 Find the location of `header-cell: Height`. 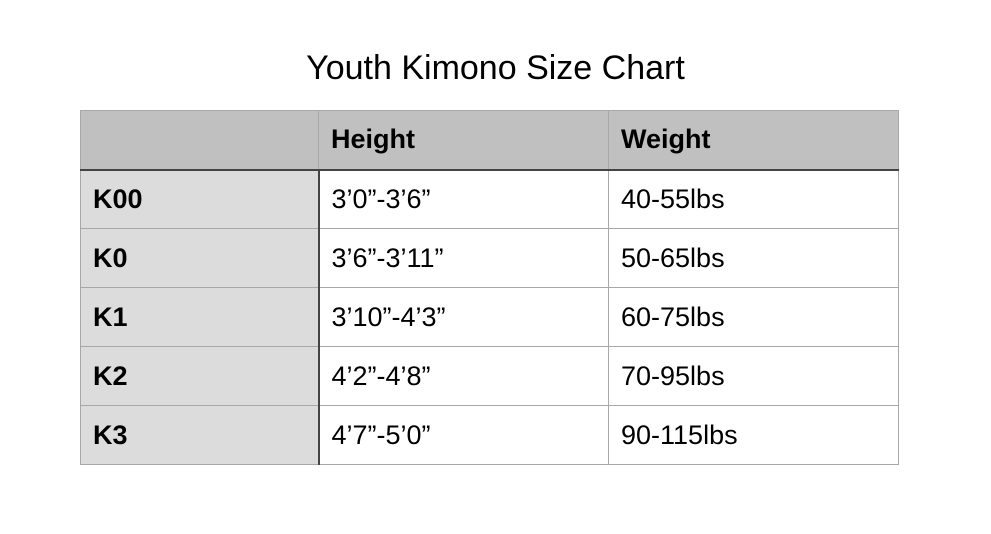

header-cell: Height is located at coordinates (463, 140).